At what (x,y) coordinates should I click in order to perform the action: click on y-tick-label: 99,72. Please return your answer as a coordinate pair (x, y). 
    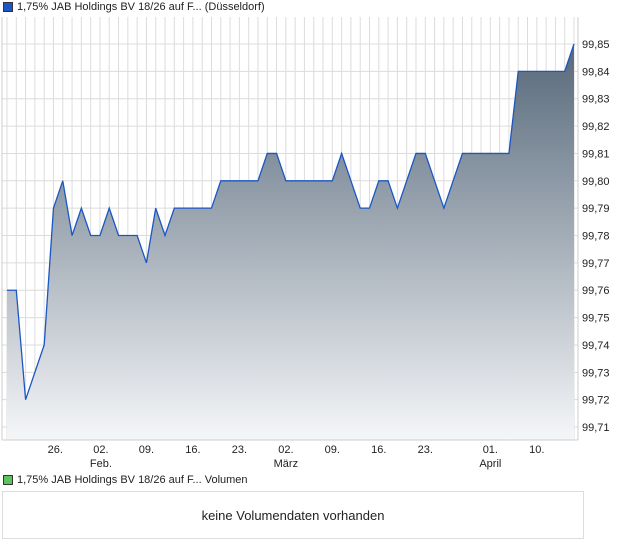
    Looking at the image, I should click on (596, 401).